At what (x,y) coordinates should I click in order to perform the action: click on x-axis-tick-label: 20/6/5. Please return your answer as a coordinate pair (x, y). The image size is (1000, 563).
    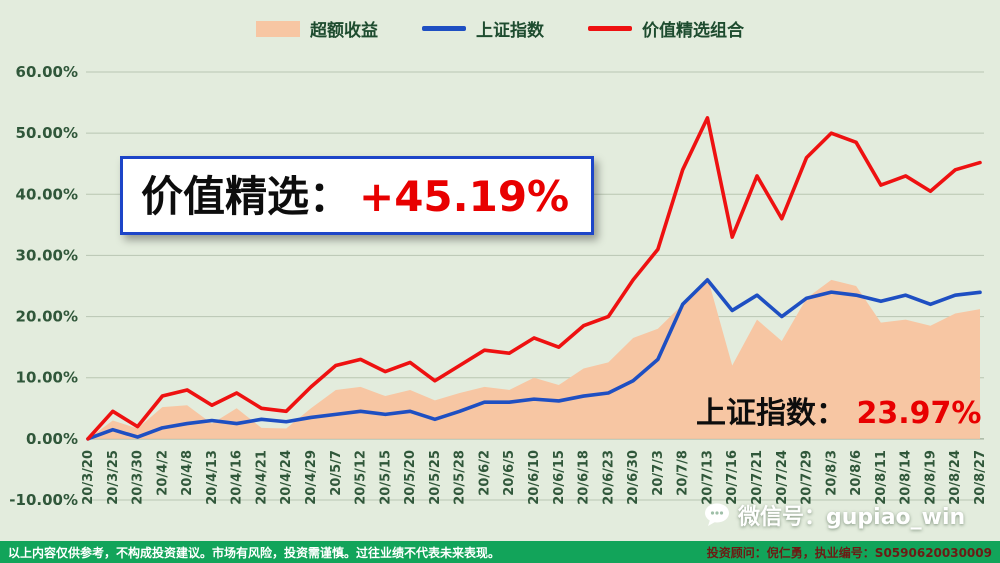
    Looking at the image, I should click on (509, 473).